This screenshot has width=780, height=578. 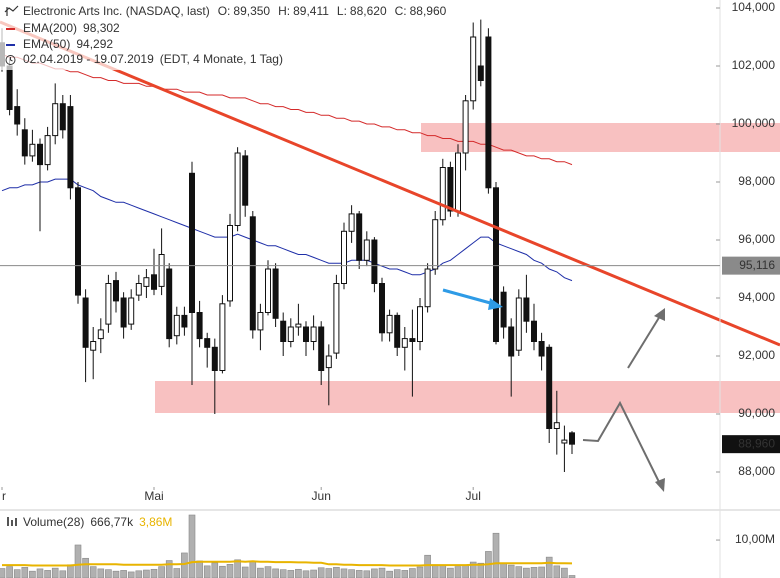 What do you see at coordinates (756, 355) in the screenshot?
I see `y-tick-label: 92,000` at bounding box center [756, 355].